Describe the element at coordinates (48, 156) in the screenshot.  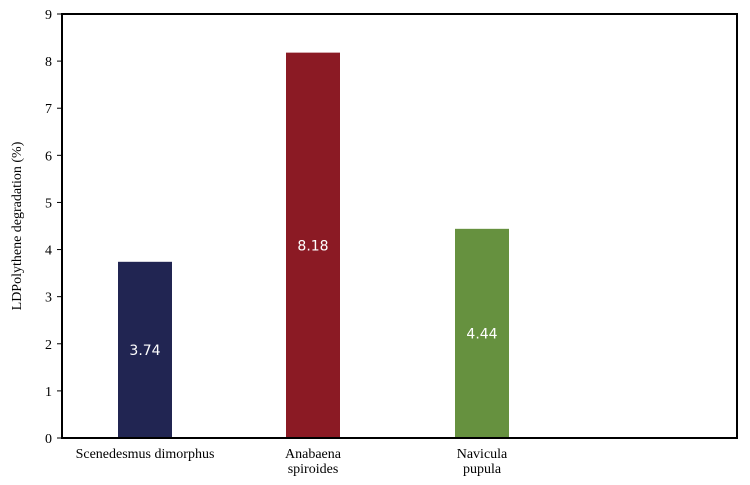
I see `y-tick-label: 6` at that location.